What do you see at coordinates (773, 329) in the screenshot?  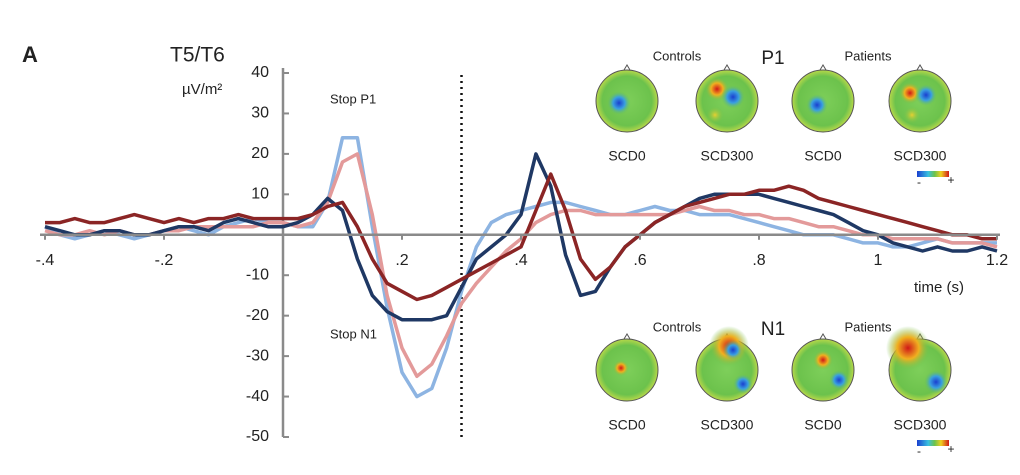 I see `inset-title: N1` at bounding box center [773, 329].